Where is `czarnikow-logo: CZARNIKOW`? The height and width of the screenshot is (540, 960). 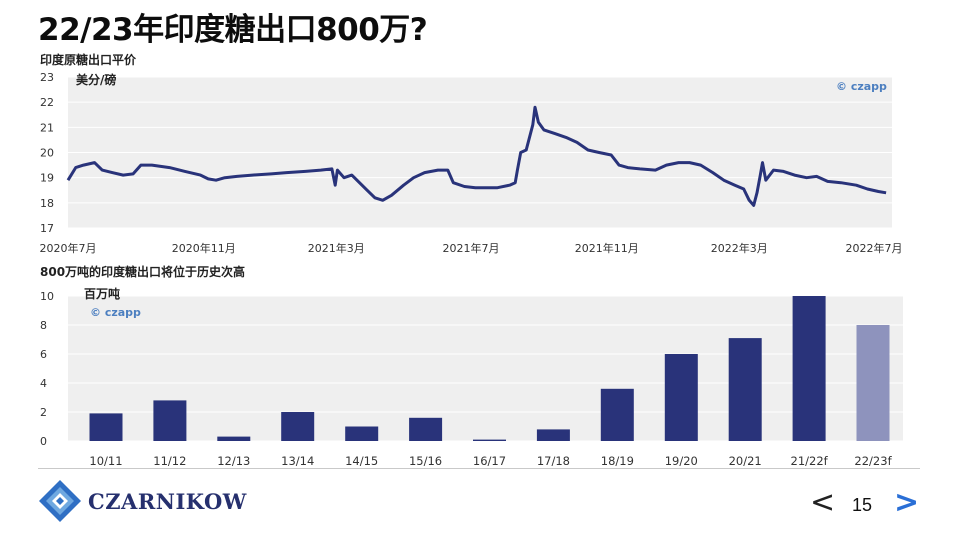 czarnikow-logo: CZARNIKOW is located at coordinates (142, 501).